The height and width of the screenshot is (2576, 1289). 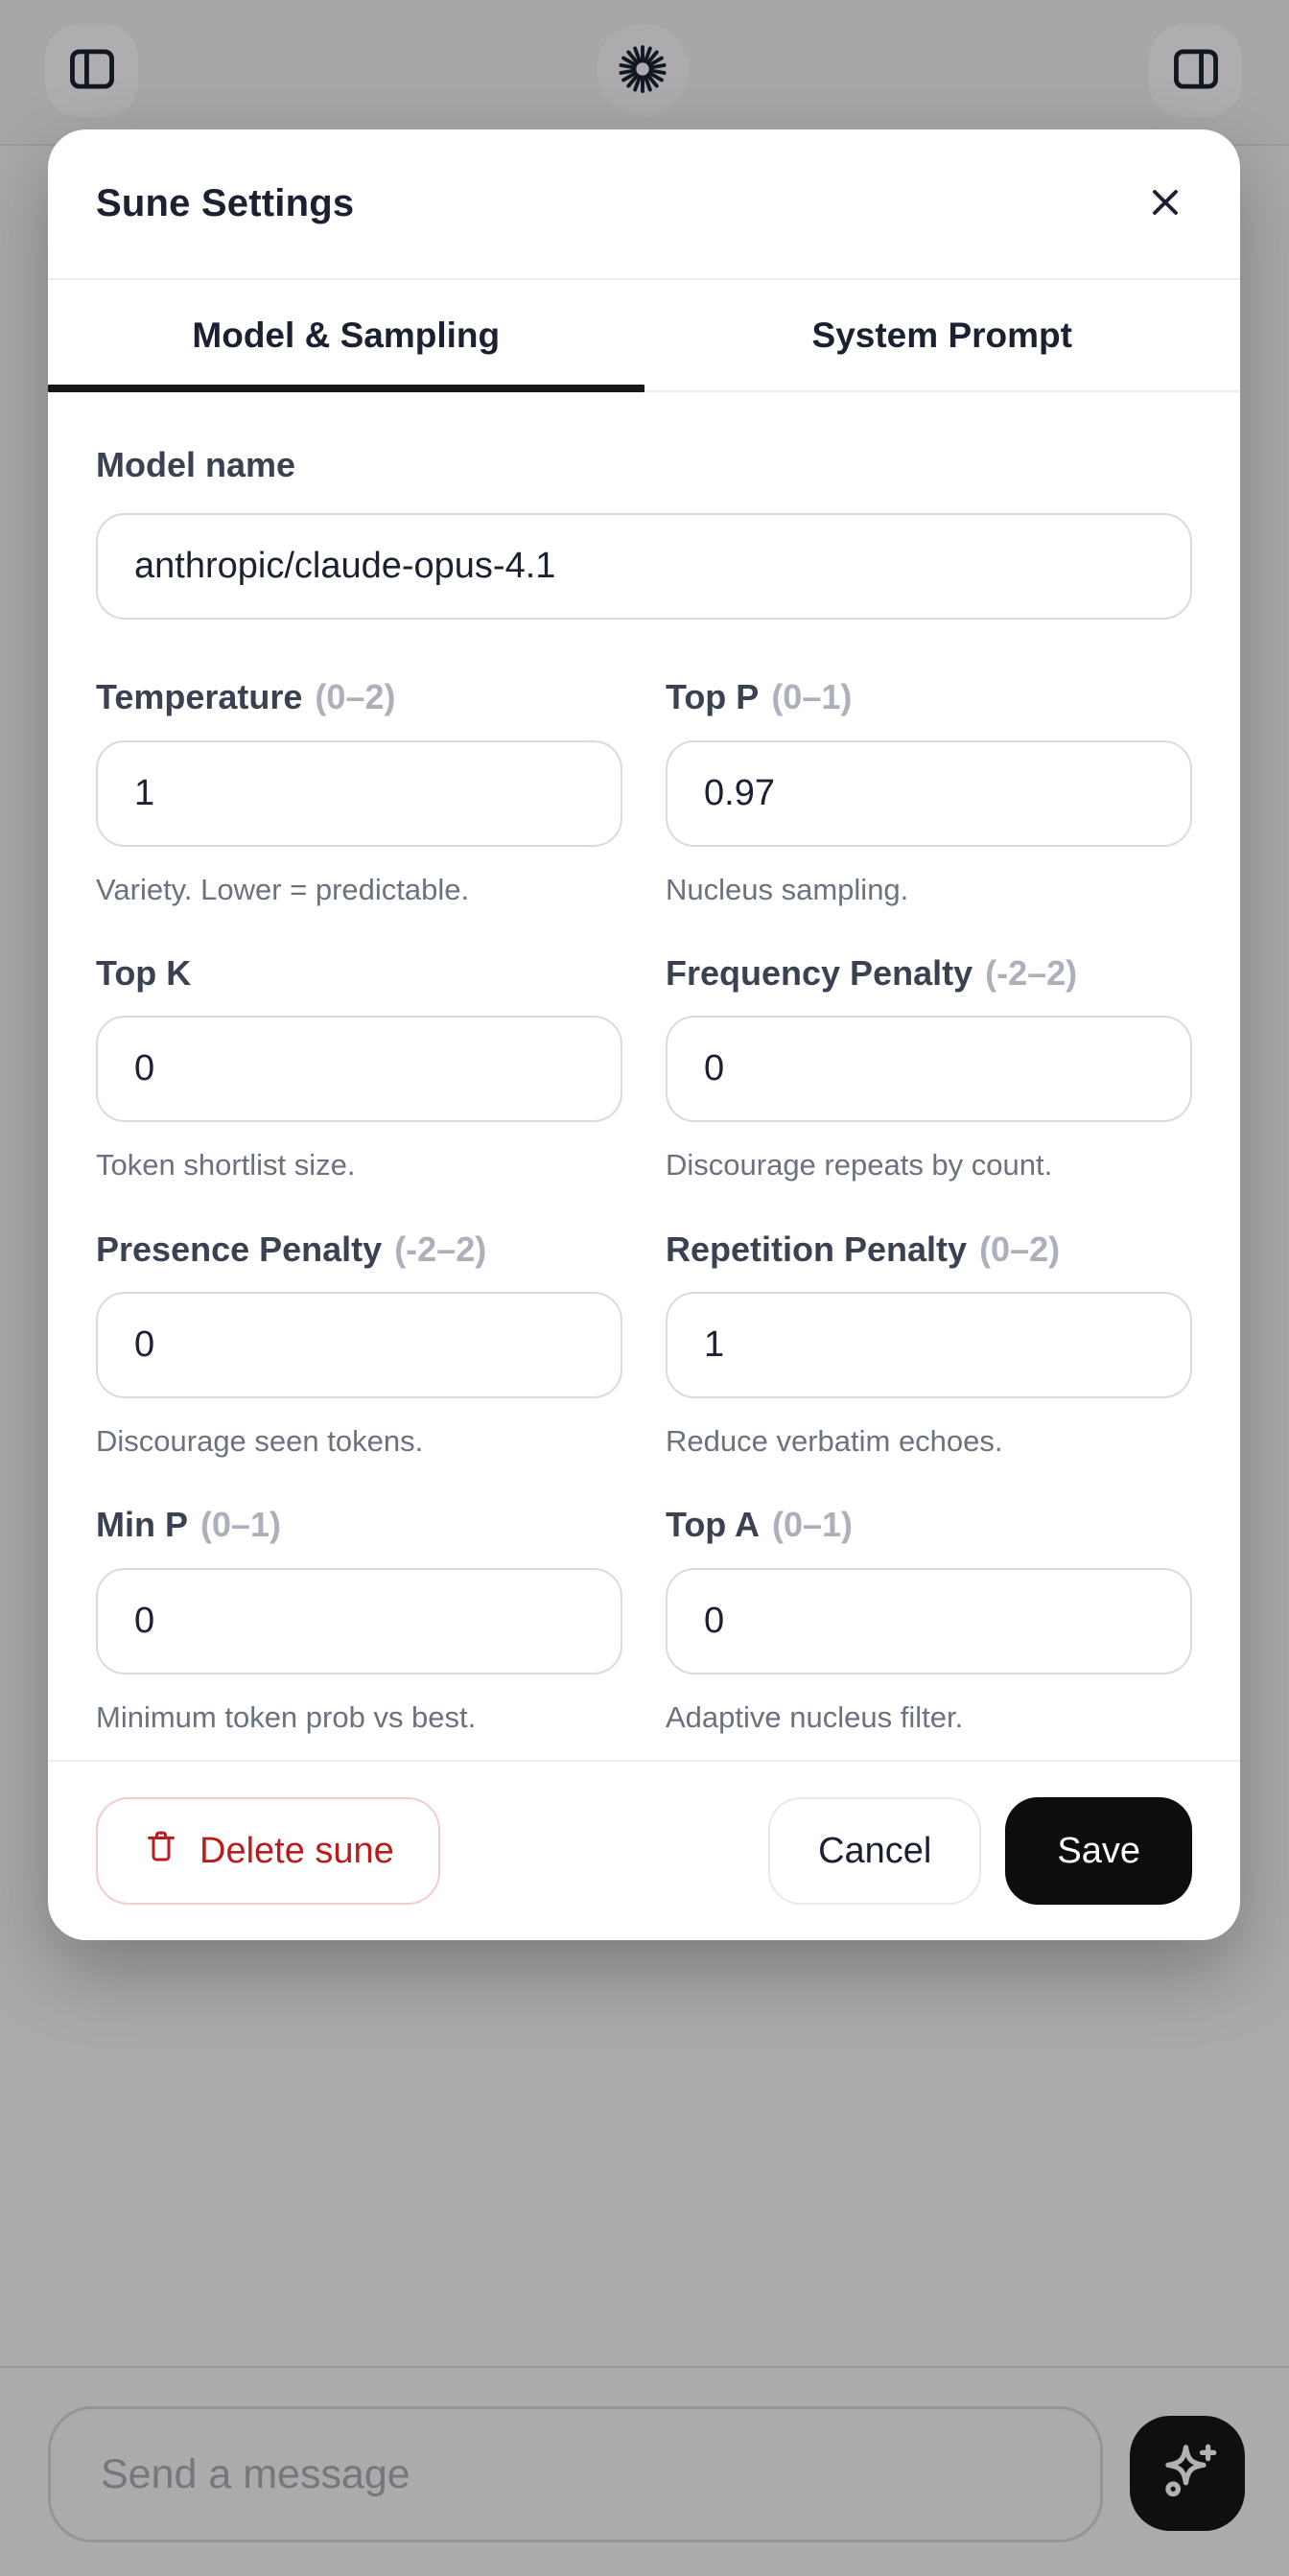 What do you see at coordinates (226, 1165) in the screenshot?
I see `top-k-help: Token shortlist size.` at bounding box center [226, 1165].